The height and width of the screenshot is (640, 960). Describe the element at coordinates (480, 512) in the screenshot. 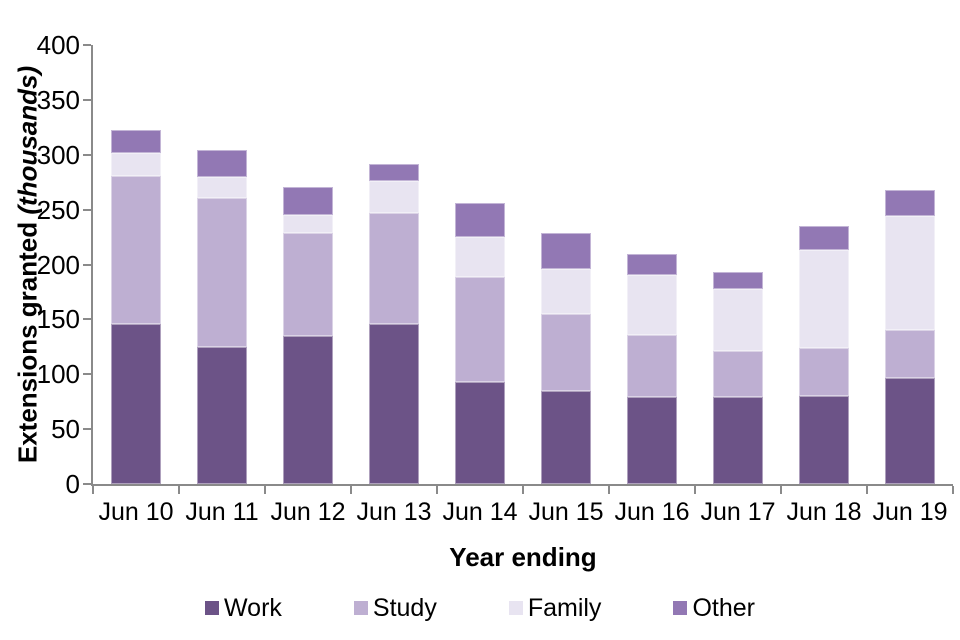

I see `x-tick-label: Jun 14` at that location.